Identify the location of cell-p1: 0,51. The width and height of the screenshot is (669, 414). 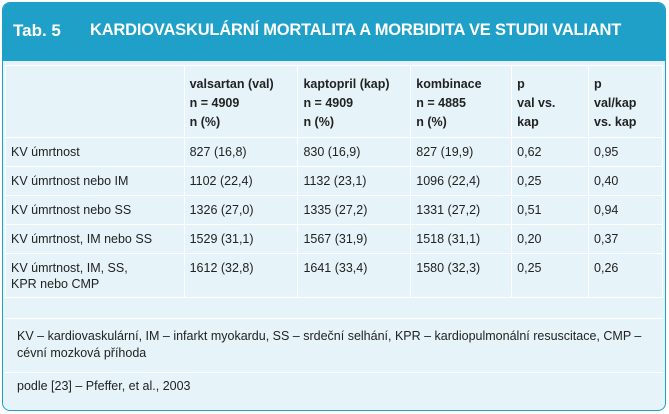
(550, 210).